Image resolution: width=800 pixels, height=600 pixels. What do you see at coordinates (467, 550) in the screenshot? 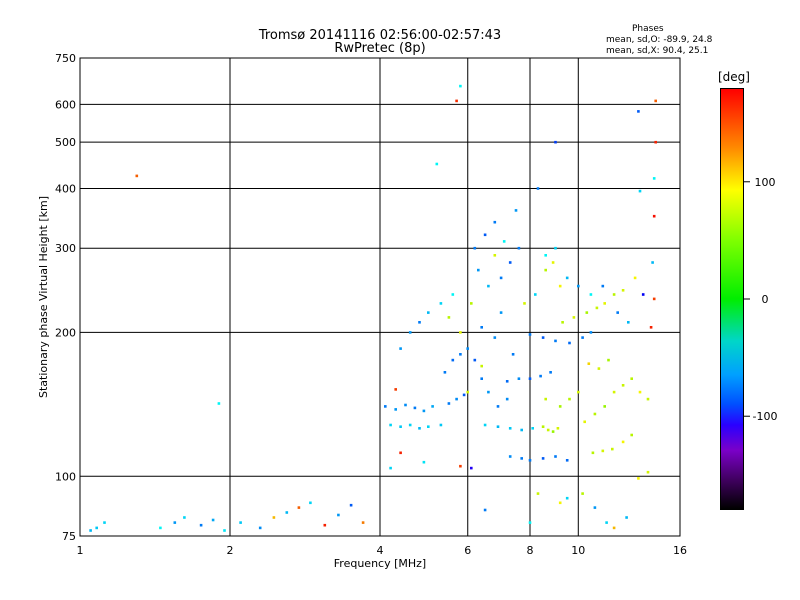
I see `x-tick-label: 6` at bounding box center [467, 550].